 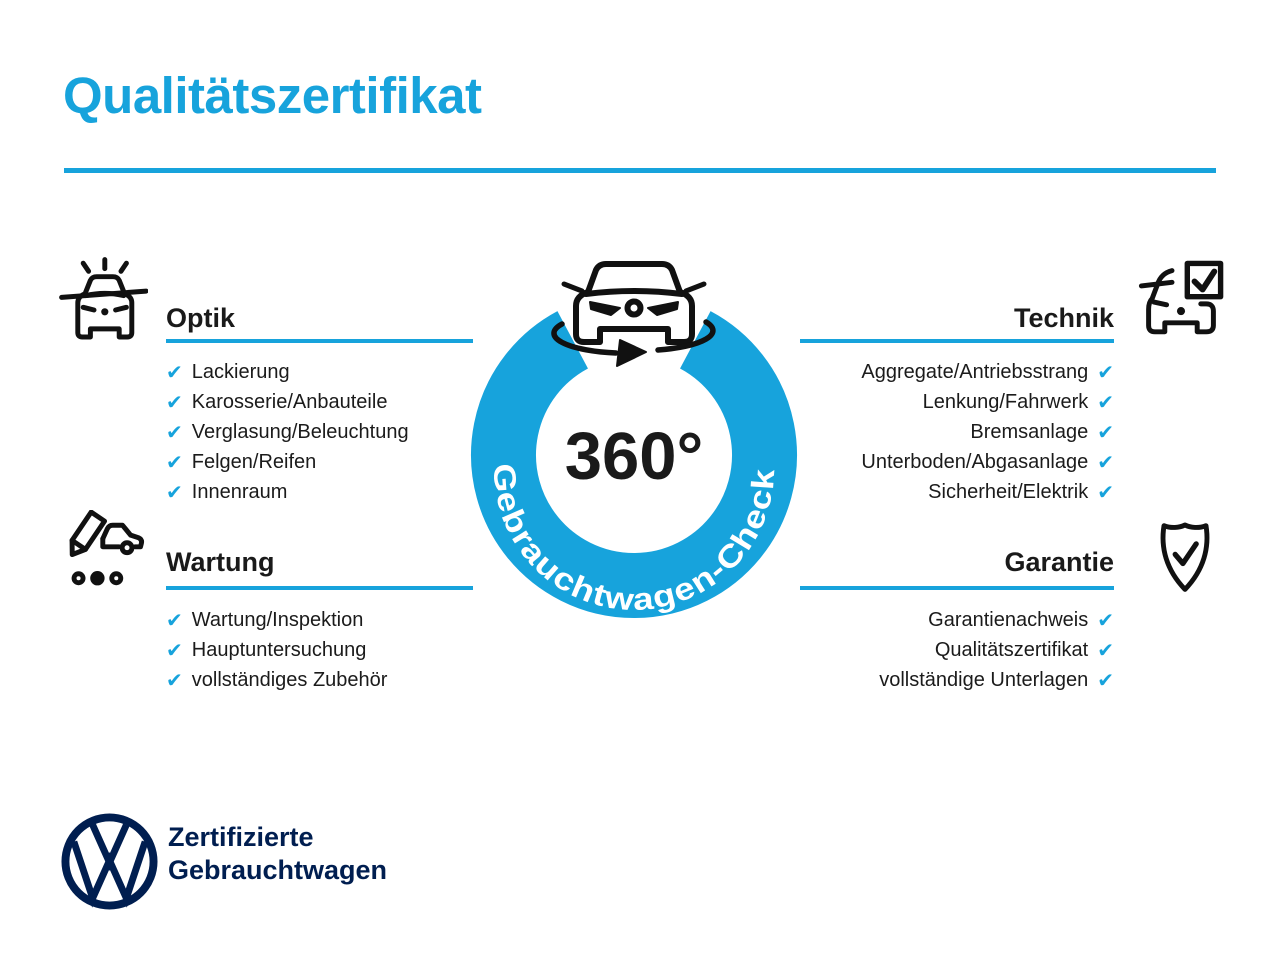 What do you see at coordinates (957, 341) in the screenshot?
I see `section-underline-technik` at bounding box center [957, 341].